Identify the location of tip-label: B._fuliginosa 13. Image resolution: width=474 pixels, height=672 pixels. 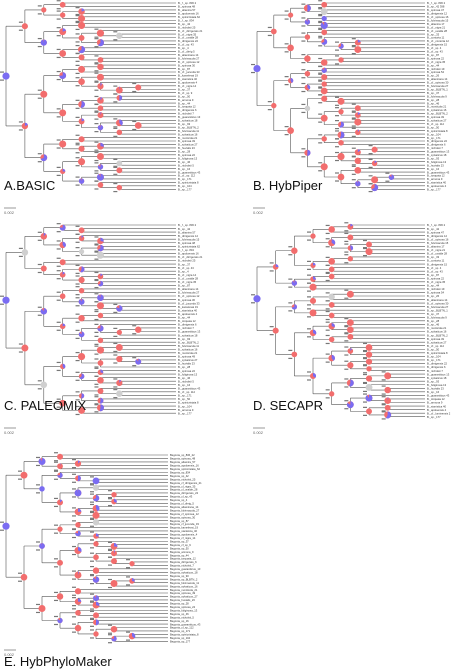
(188, 374).